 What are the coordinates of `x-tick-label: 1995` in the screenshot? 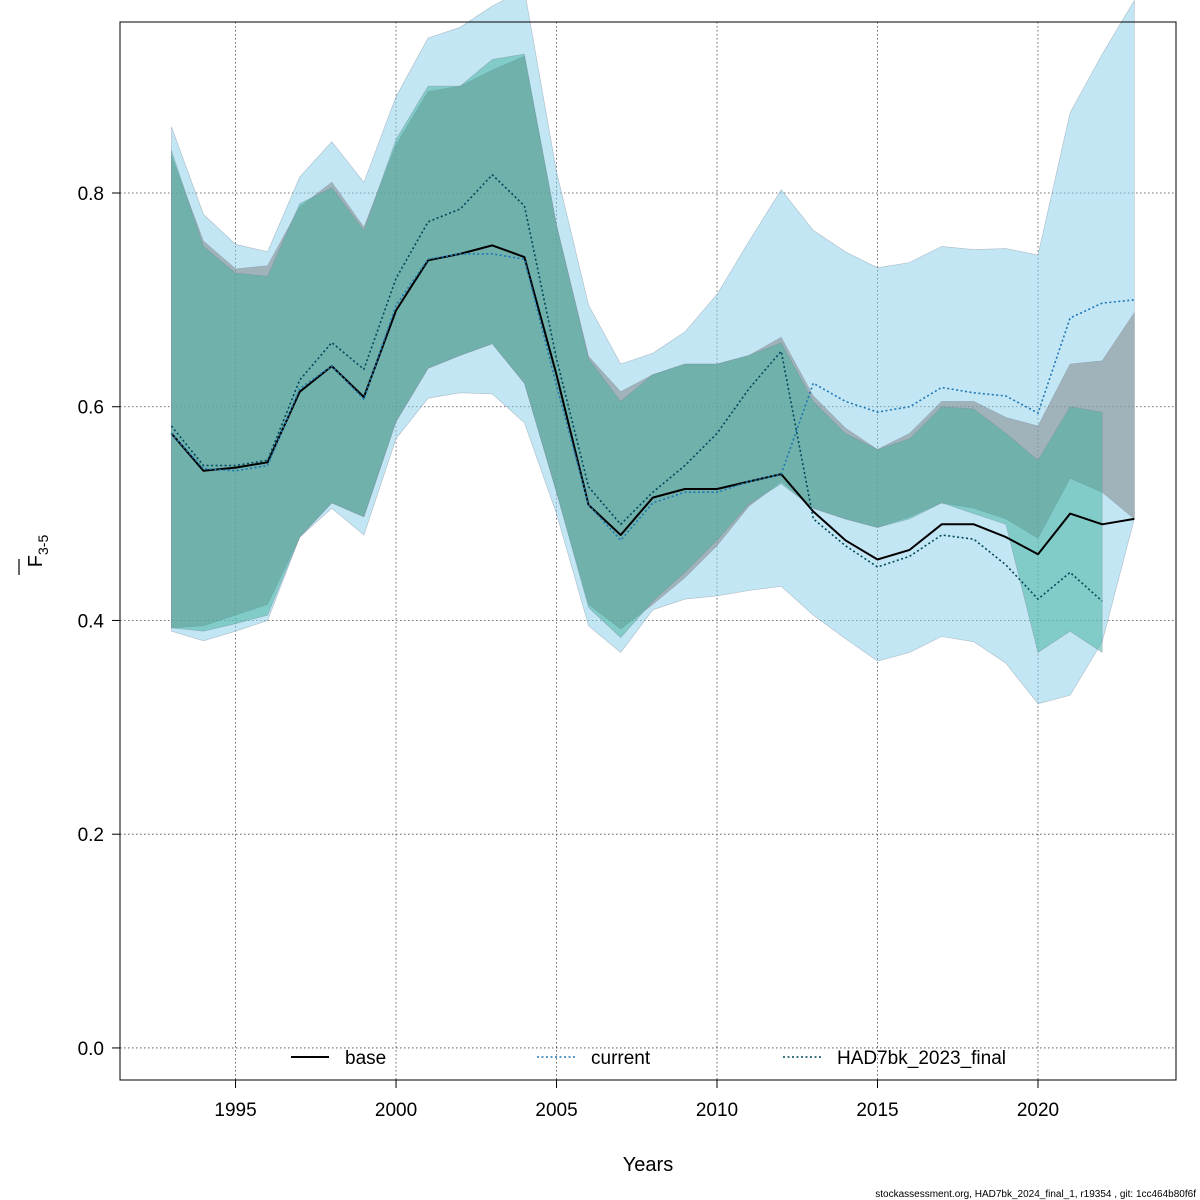 It's located at (235, 1110).